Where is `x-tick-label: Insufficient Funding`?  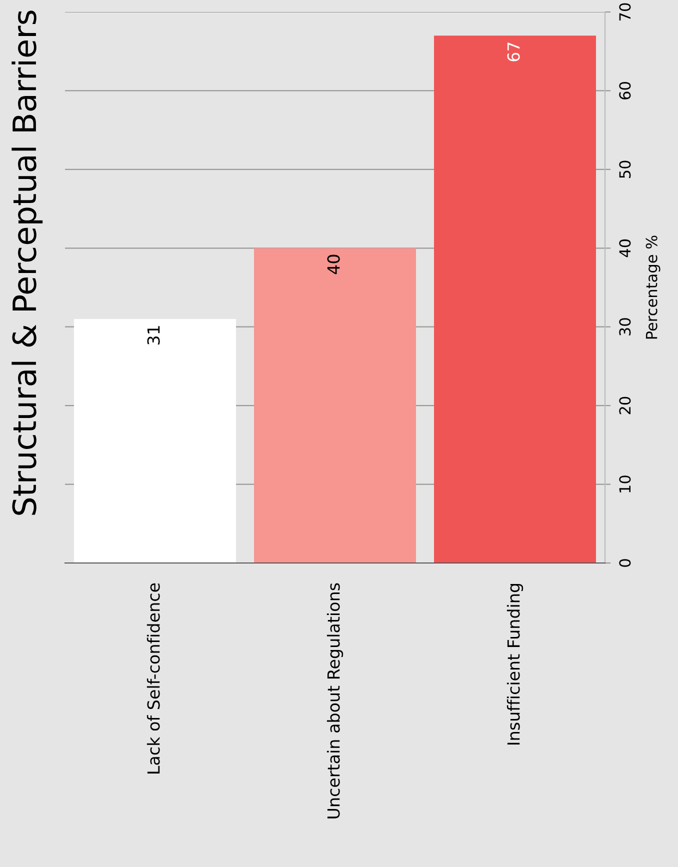 x-tick-label: Insufficient Funding is located at coordinates (515, 664).